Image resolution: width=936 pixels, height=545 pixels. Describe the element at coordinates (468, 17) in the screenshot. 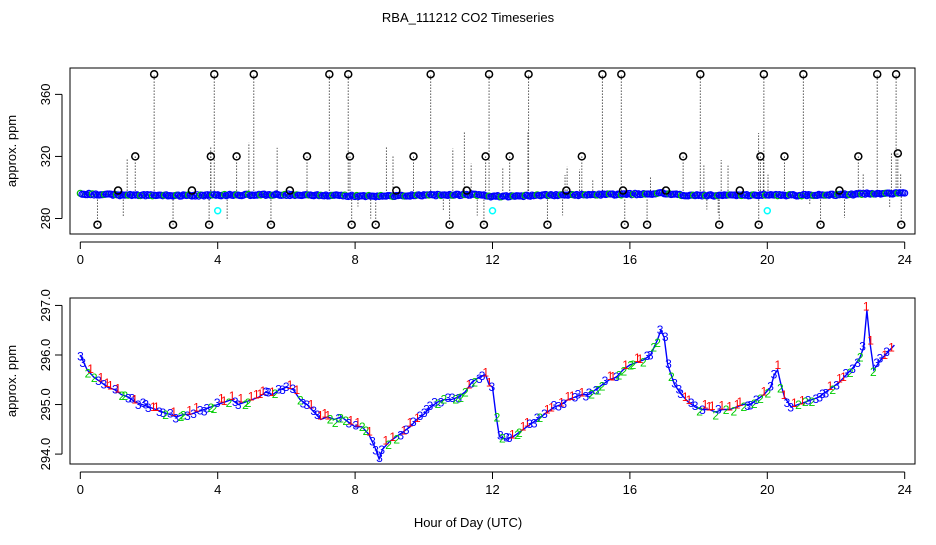

I see `chart-title: RBA_111212 CO2 Timeseries` at that location.